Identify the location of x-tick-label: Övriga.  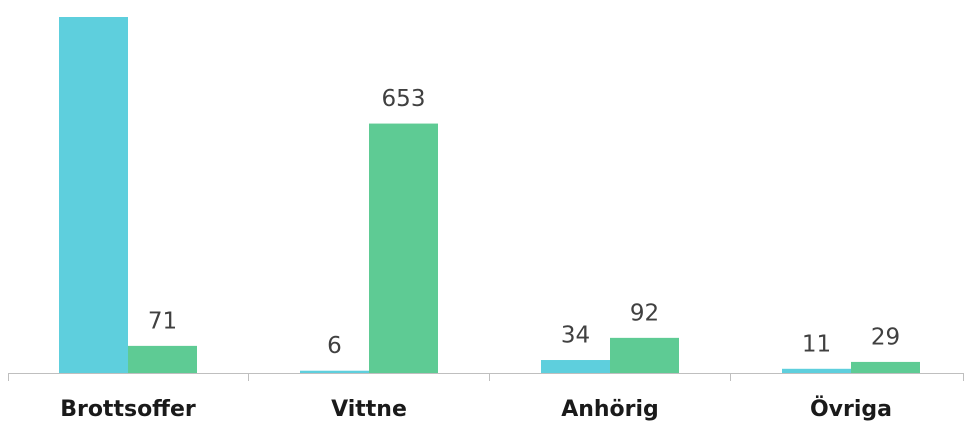
(851, 409).